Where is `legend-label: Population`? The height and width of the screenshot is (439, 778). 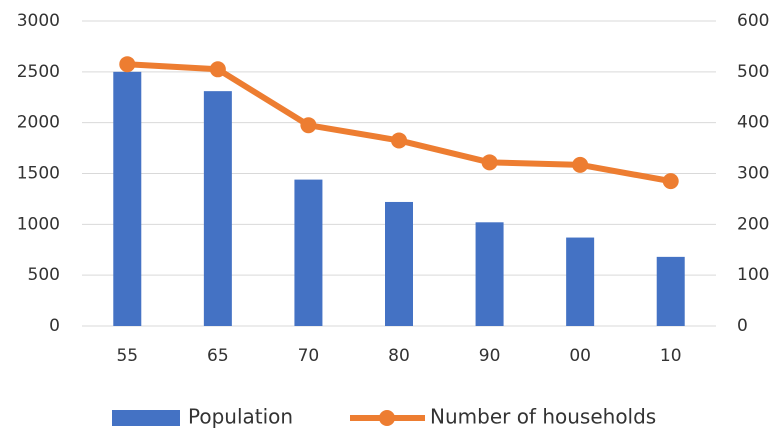
legend-label: Population is located at coordinates (240, 417).